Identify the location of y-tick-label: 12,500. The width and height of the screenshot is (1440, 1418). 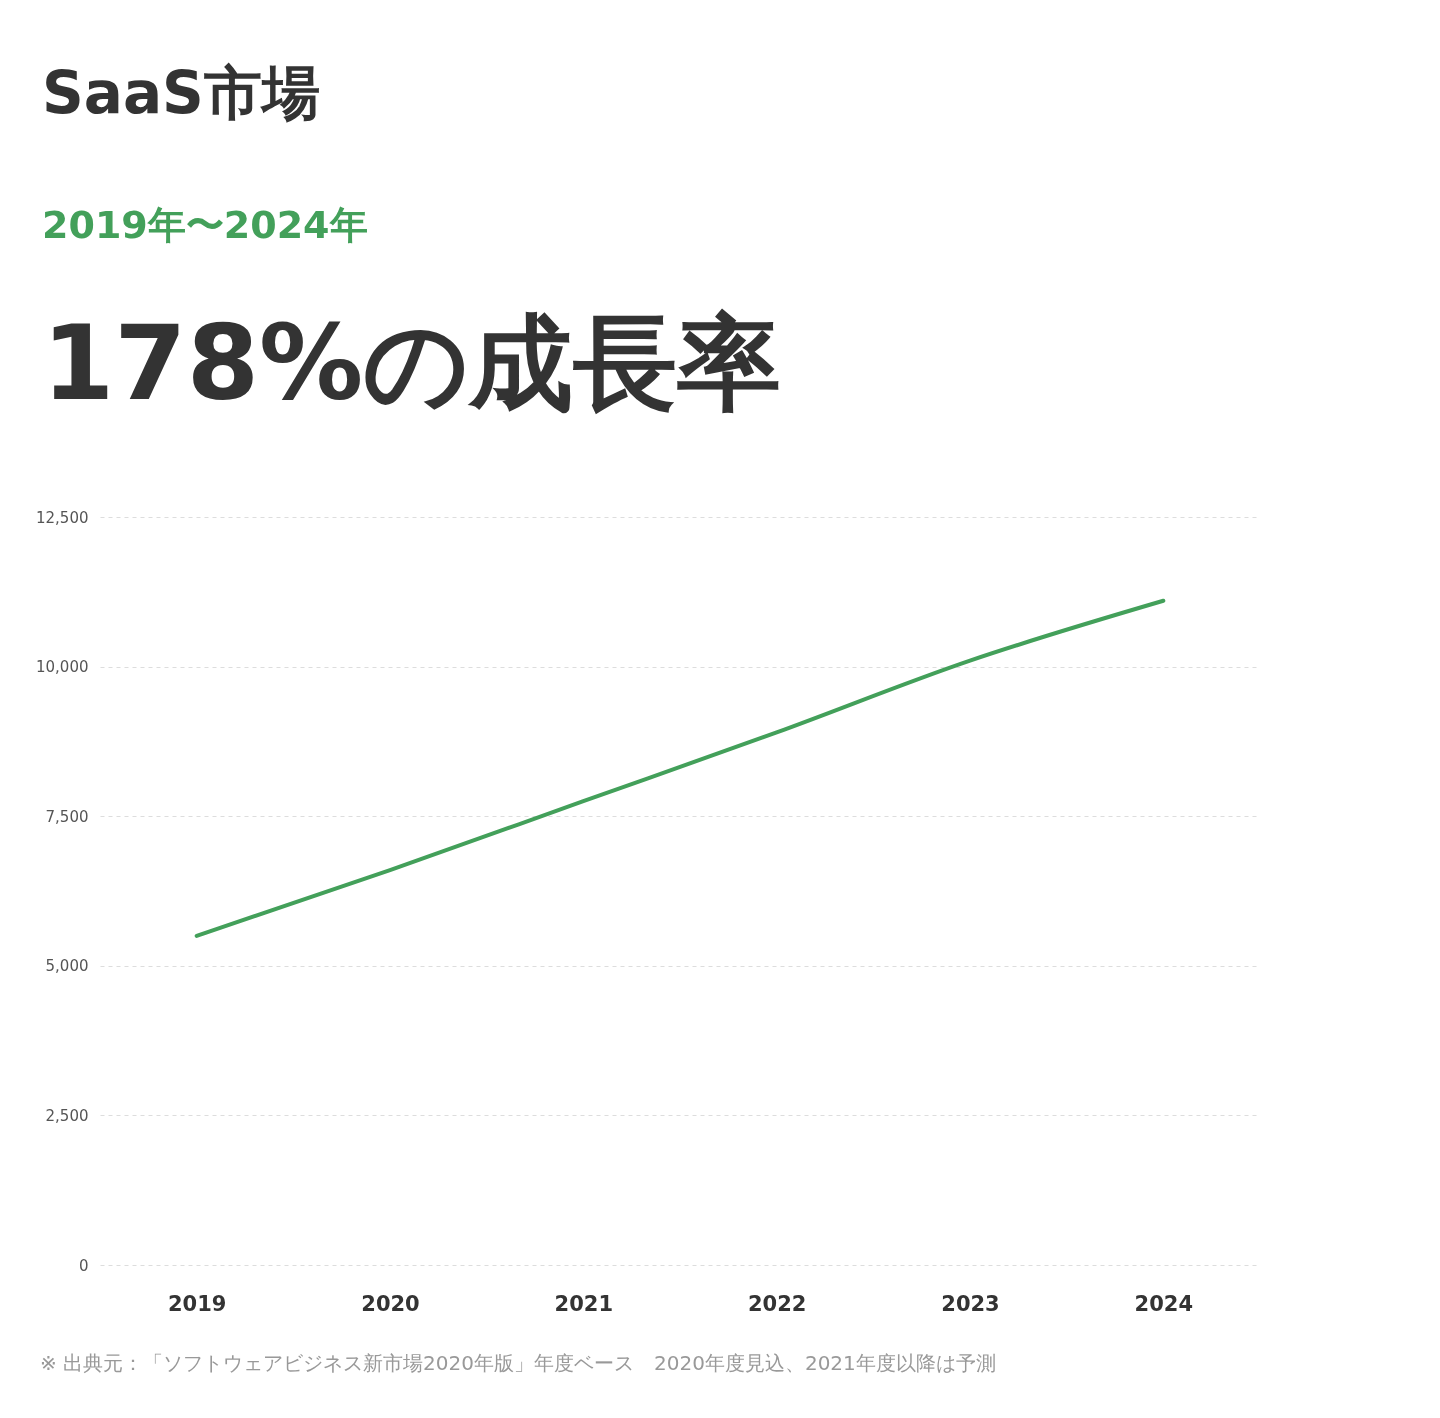
(62, 517).